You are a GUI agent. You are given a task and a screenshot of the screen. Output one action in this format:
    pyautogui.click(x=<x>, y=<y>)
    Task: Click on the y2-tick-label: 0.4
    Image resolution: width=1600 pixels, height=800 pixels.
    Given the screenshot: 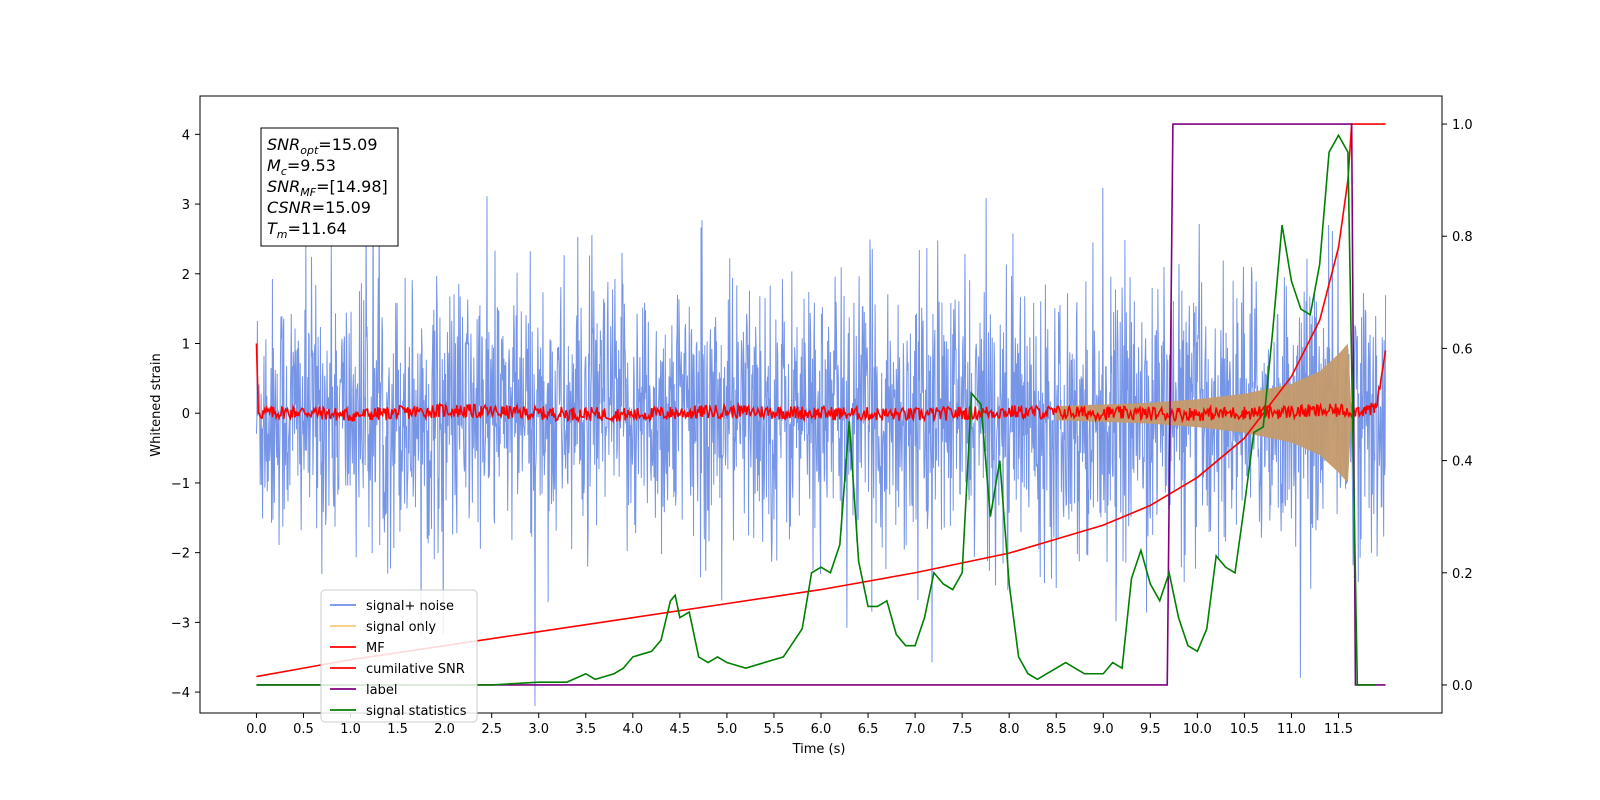 What is the action you would take?
    pyautogui.click(x=1462, y=462)
    